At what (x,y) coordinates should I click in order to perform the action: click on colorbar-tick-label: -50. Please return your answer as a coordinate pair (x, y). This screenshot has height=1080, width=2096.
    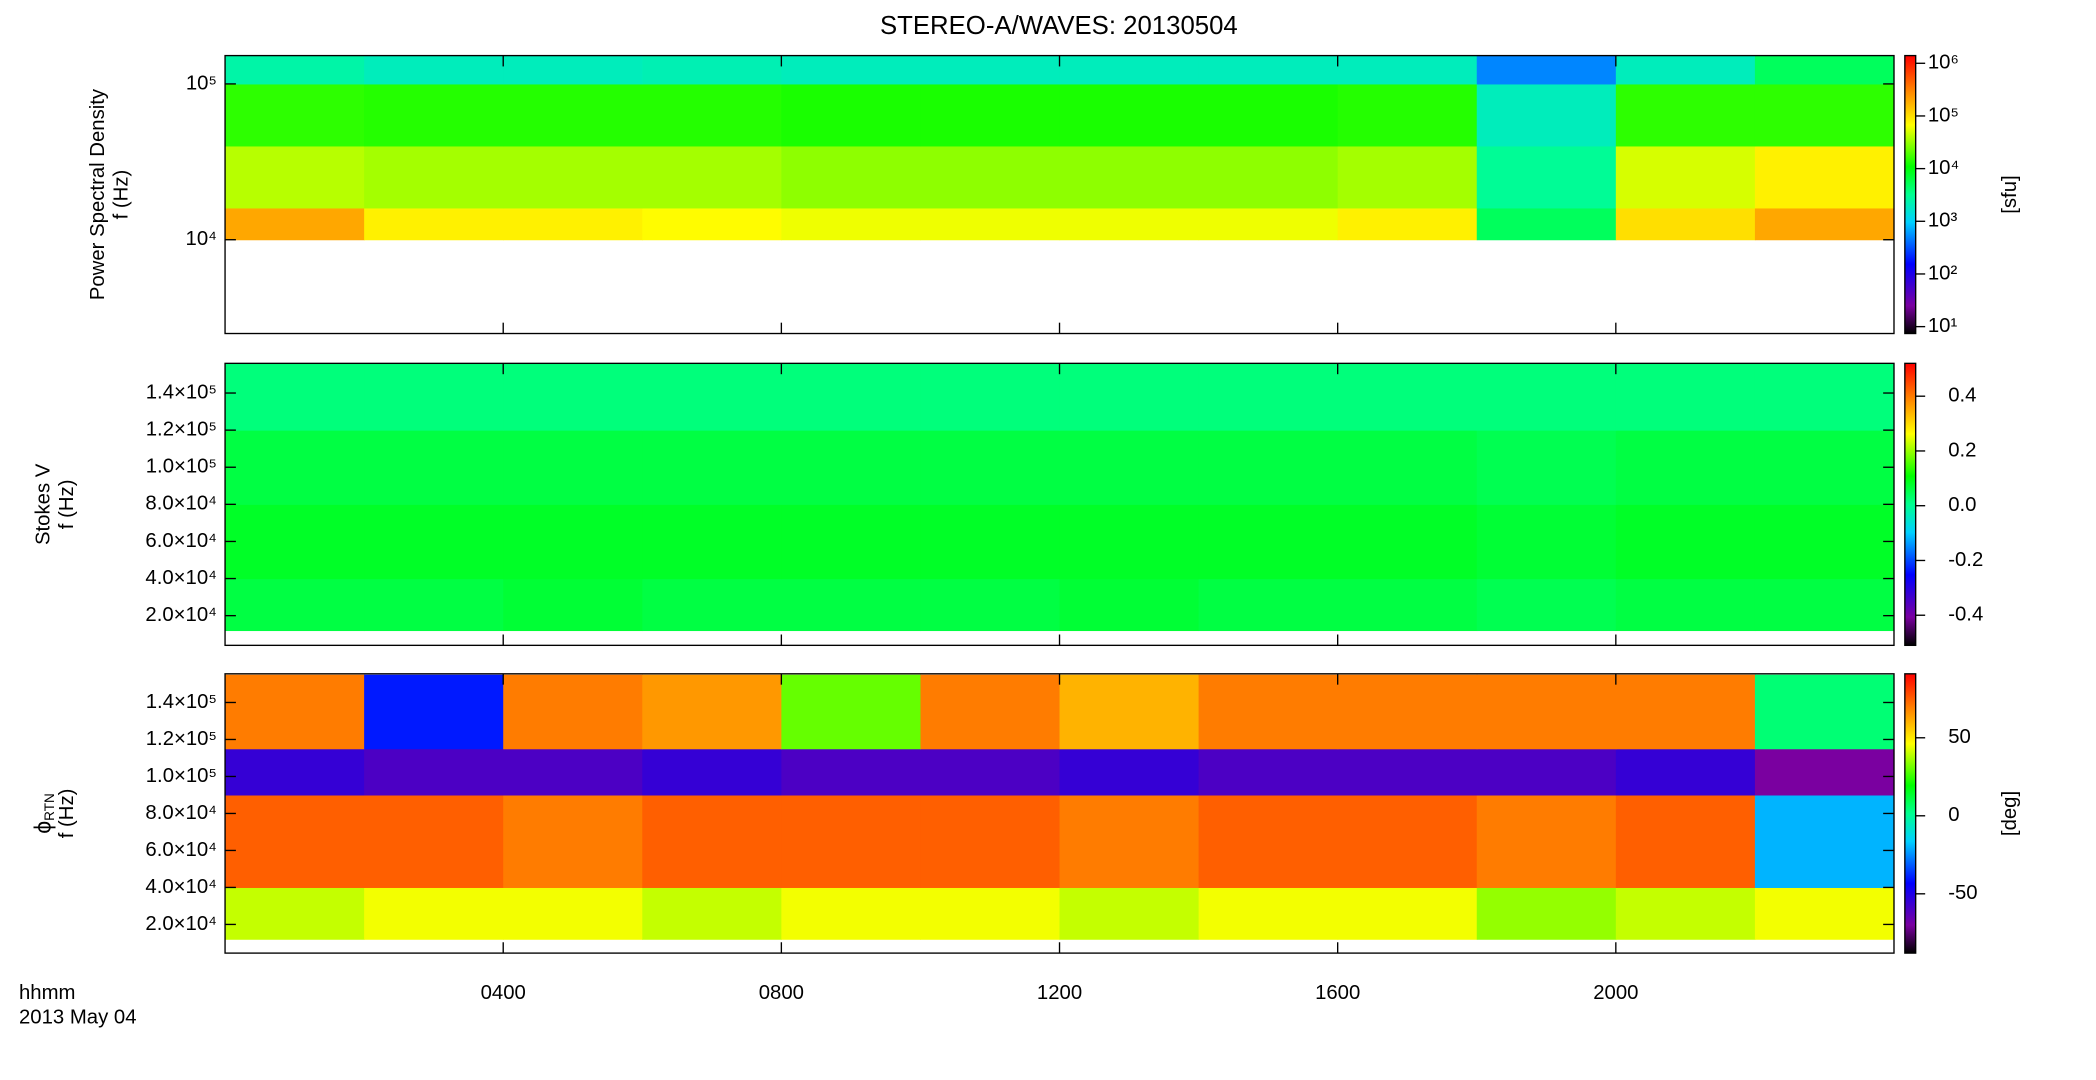
    Looking at the image, I should click on (1962, 893).